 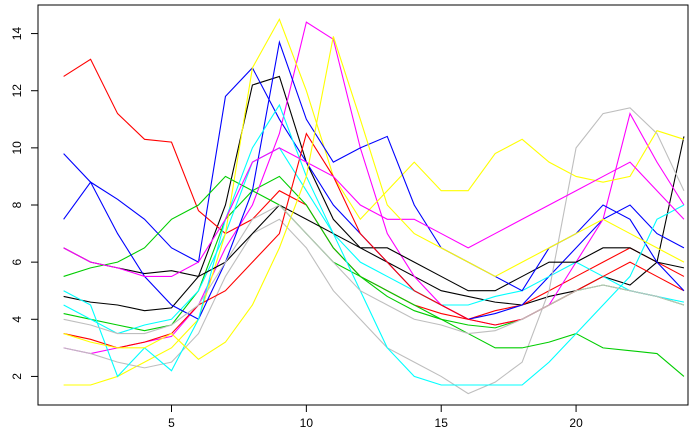 What do you see at coordinates (17, 91) in the screenshot?
I see `y-tick-label: 12` at bounding box center [17, 91].